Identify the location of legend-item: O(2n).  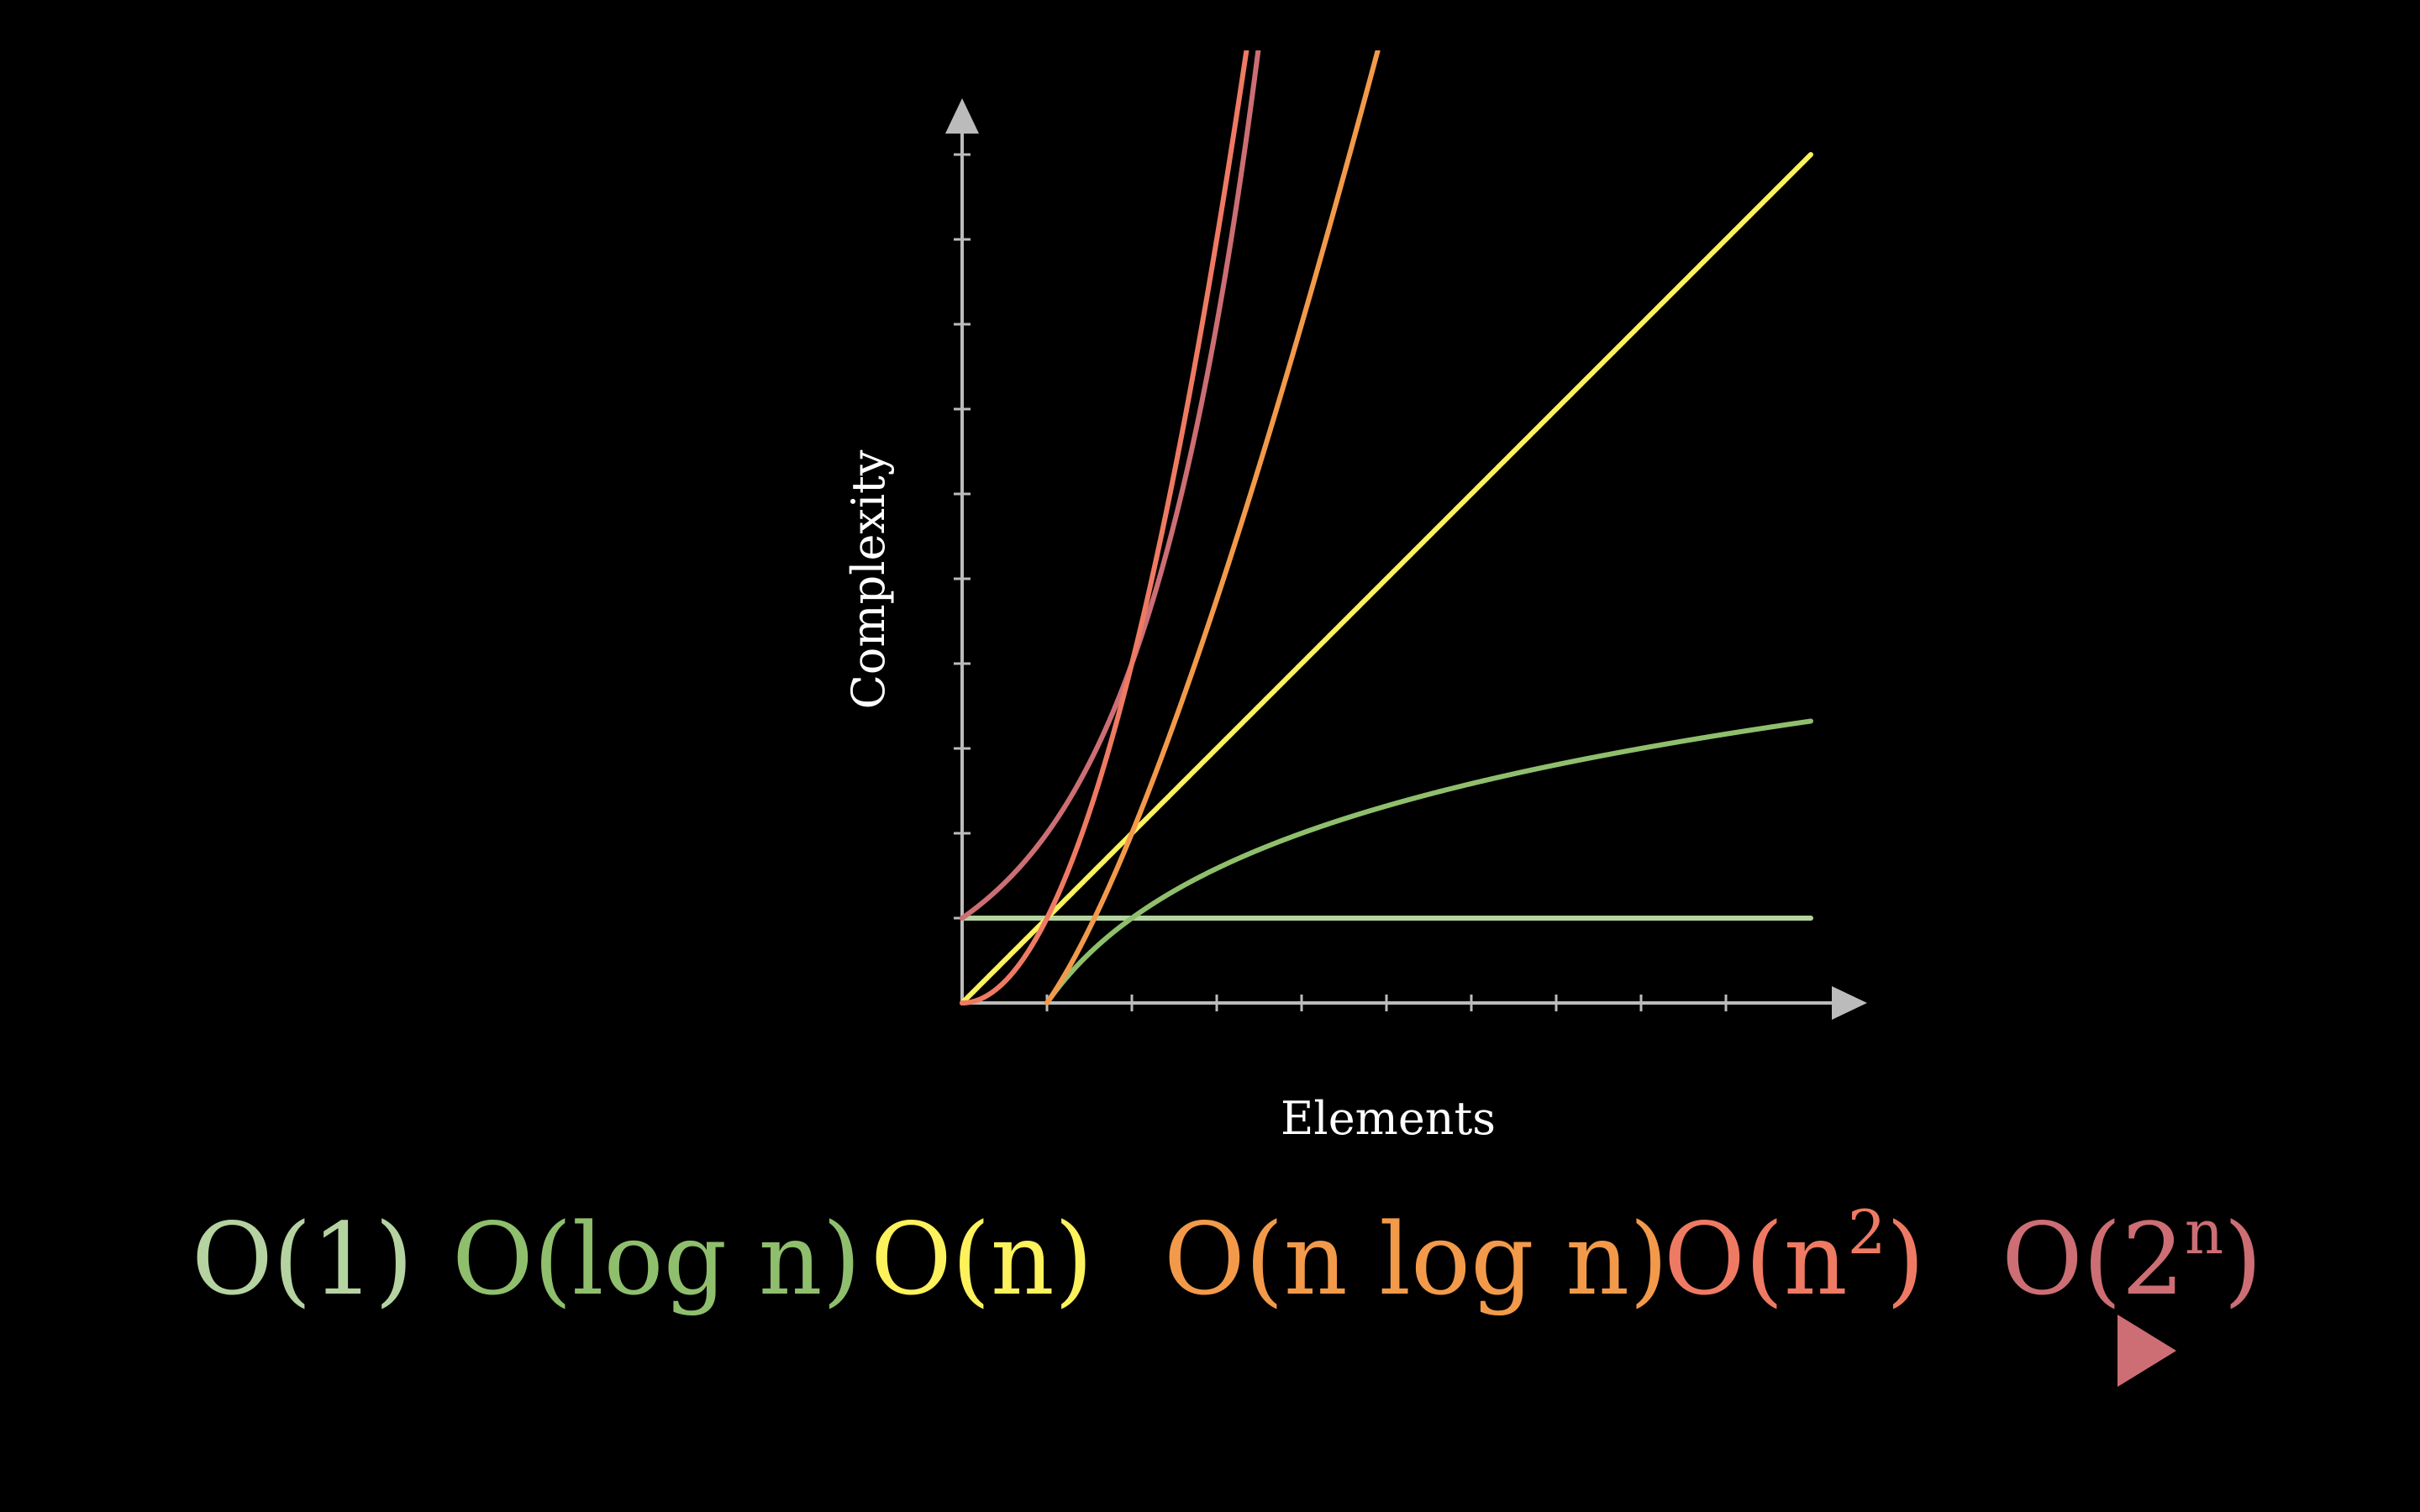
(2132, 1257).